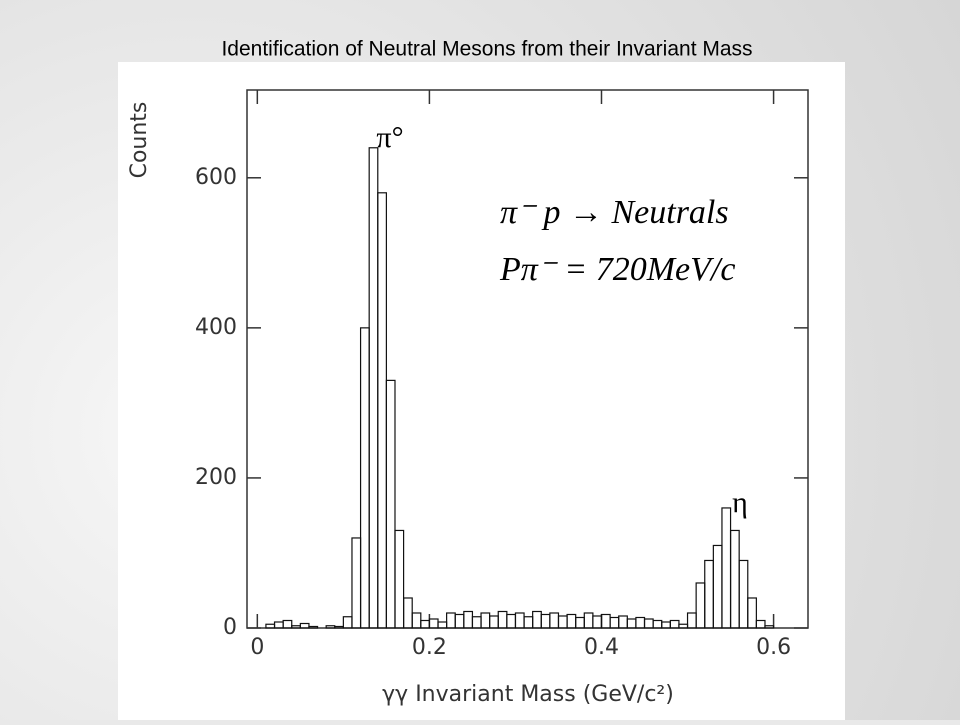 The height and width of the screenshot is (725, 960). I want to click on y-tick-label: 400, so click(216, 327).